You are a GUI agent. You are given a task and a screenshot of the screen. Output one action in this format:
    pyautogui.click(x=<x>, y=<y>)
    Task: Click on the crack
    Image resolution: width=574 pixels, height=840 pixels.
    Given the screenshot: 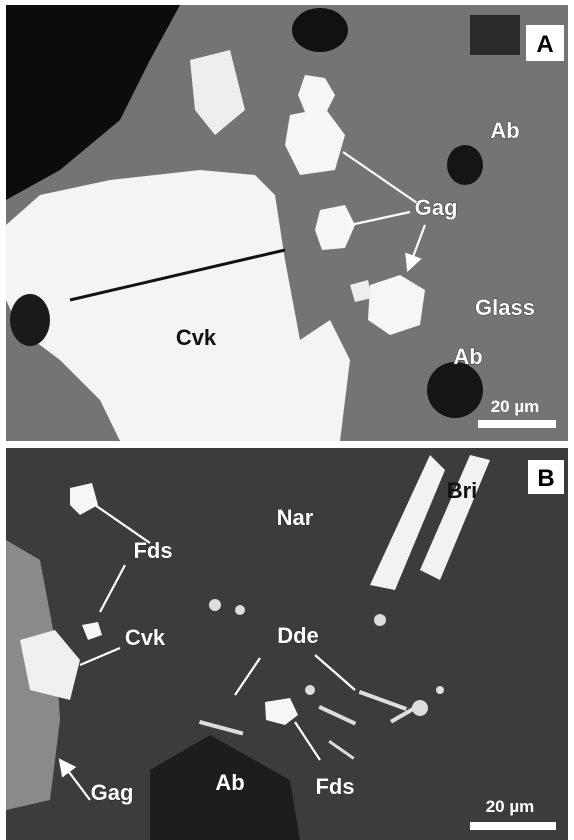 What is the action you would take?
    pyautogui.click(x=177, y=275)
    